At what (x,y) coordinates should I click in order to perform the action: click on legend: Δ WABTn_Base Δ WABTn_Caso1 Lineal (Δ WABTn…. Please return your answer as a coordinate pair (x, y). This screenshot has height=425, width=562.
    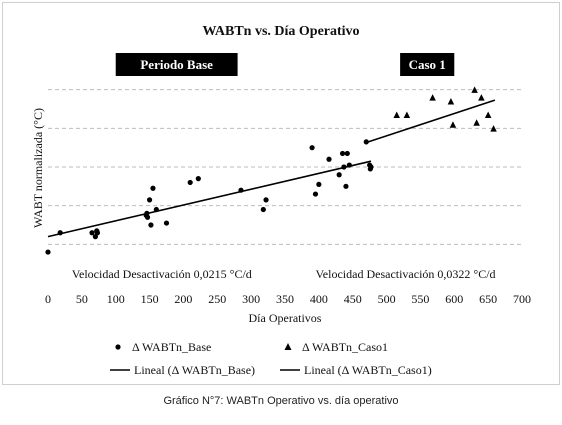
    Looking at the image, I should click on (271, 358).